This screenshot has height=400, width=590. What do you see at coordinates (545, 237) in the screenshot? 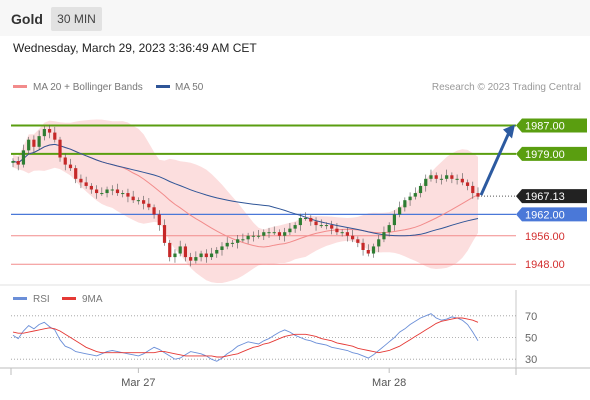
I see `level-label-support: 1956.00` at bounding box center [545, 237].